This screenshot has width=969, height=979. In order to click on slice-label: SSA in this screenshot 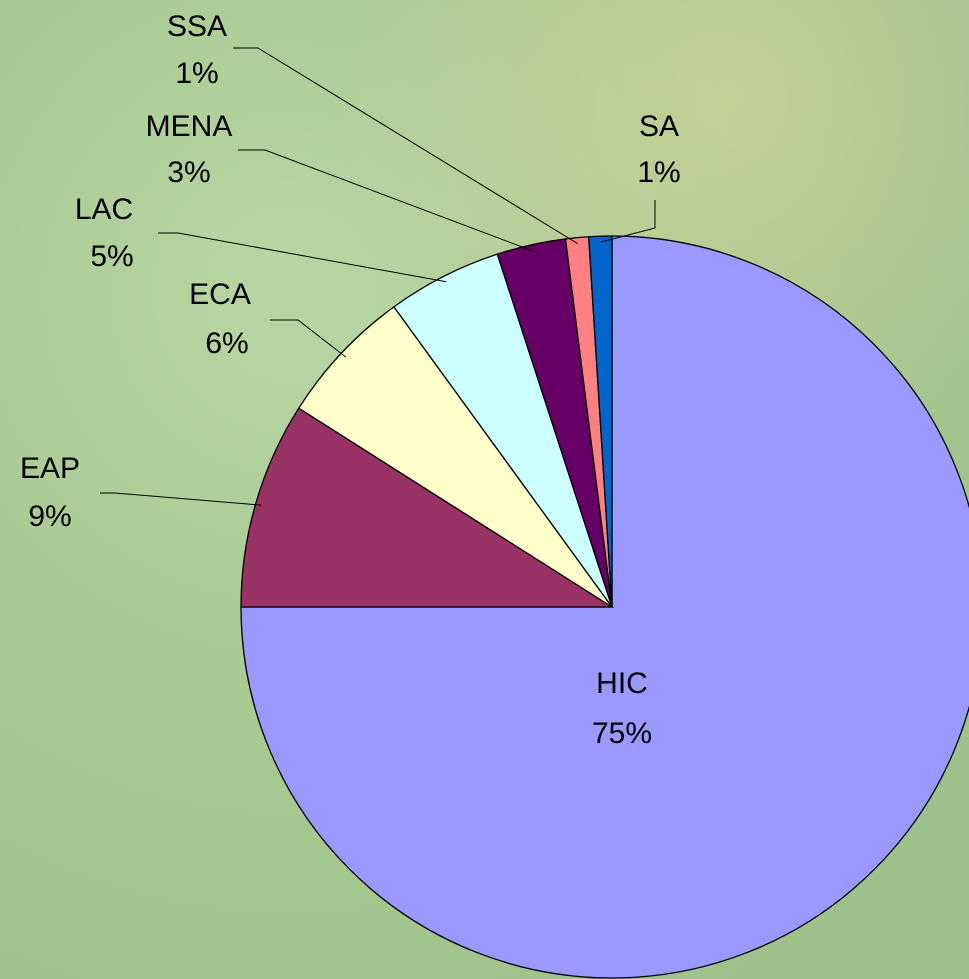, I will do `click(197, 26)`.